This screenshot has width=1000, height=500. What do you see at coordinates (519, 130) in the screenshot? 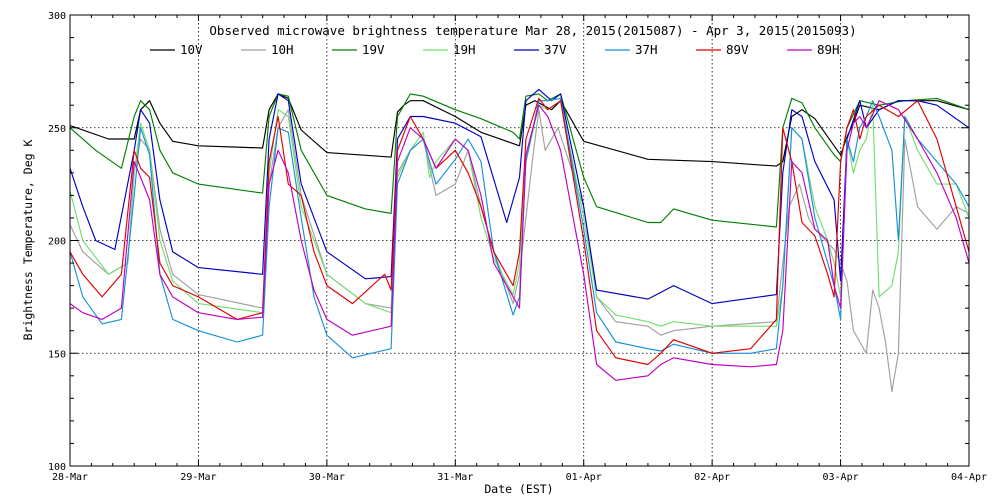
I see `series-line-10V` at bounding box center [519, 130].